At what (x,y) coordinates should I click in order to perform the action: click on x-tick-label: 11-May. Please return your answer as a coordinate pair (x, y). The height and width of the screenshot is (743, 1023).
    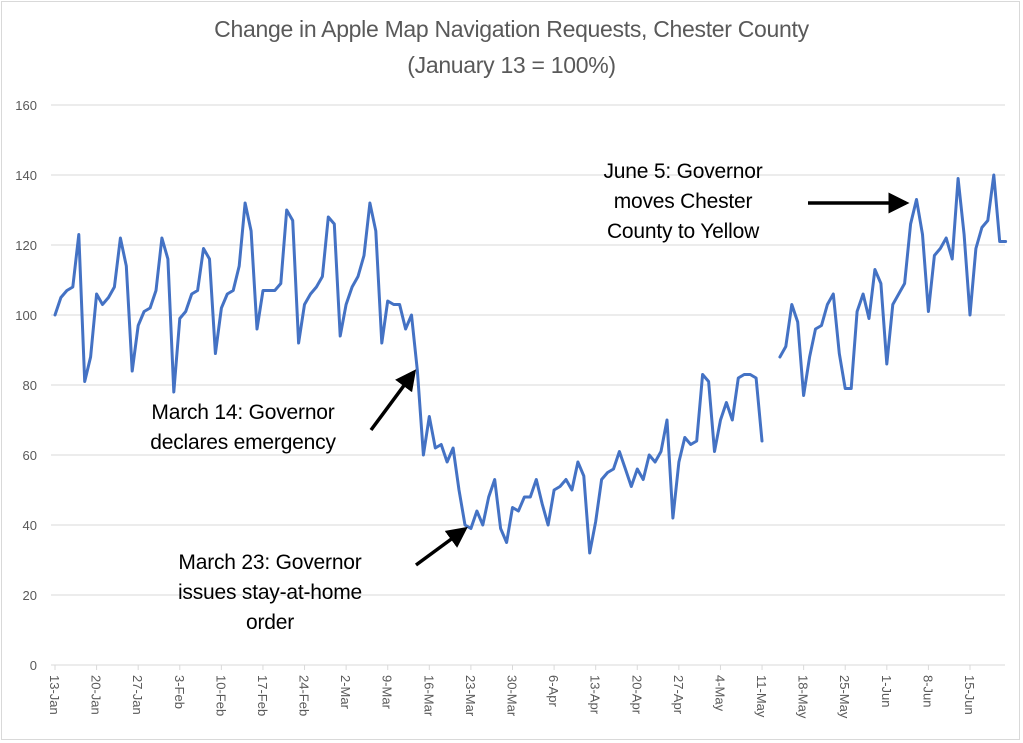
    Looking at the image, I should click on (761, 696).